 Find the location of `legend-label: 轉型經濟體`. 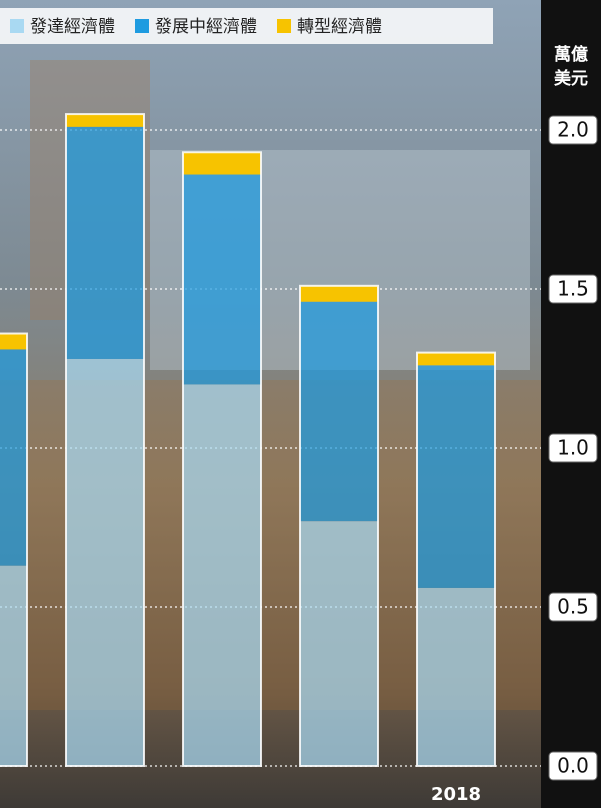

legend-label: 轉型經濟體 is located at coordinates (339, 27).